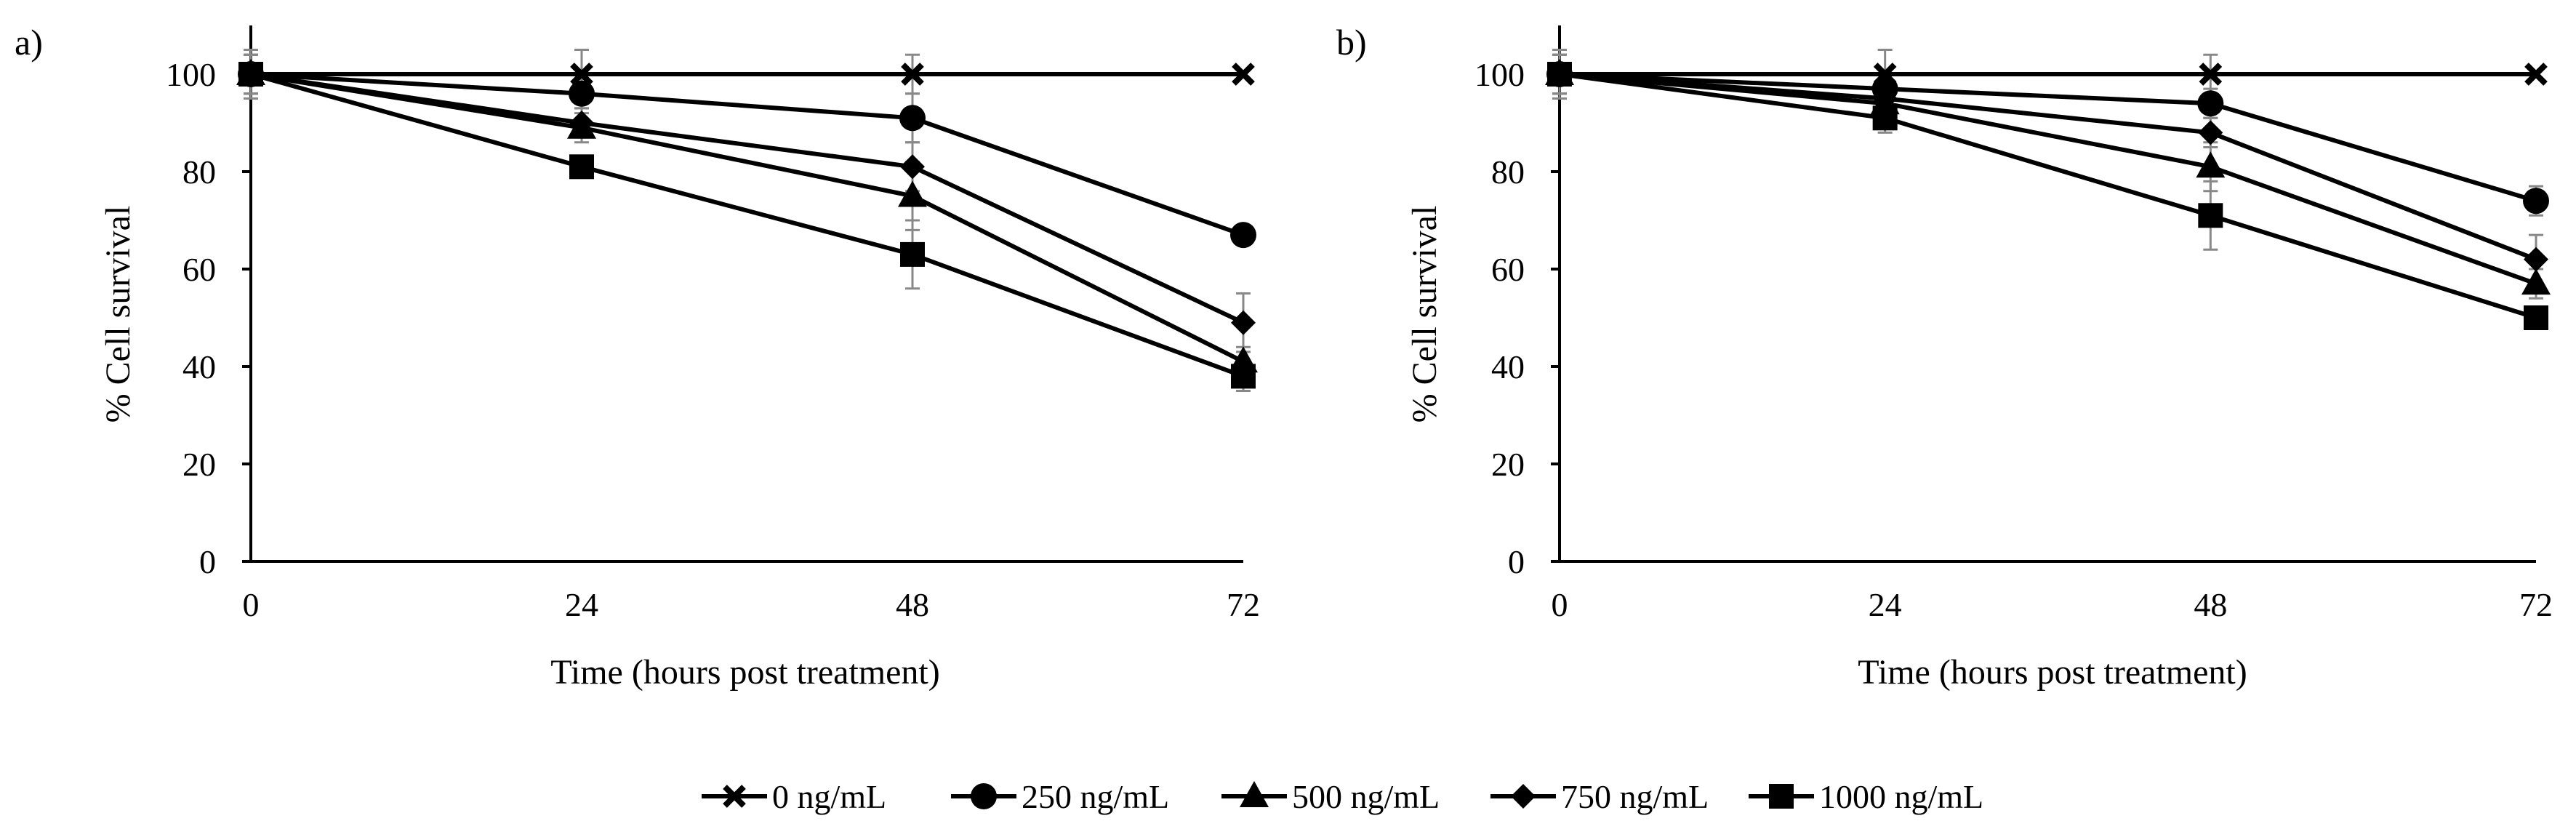  I want to click on legend-label: 0 ng/mL, so click(829, 796).